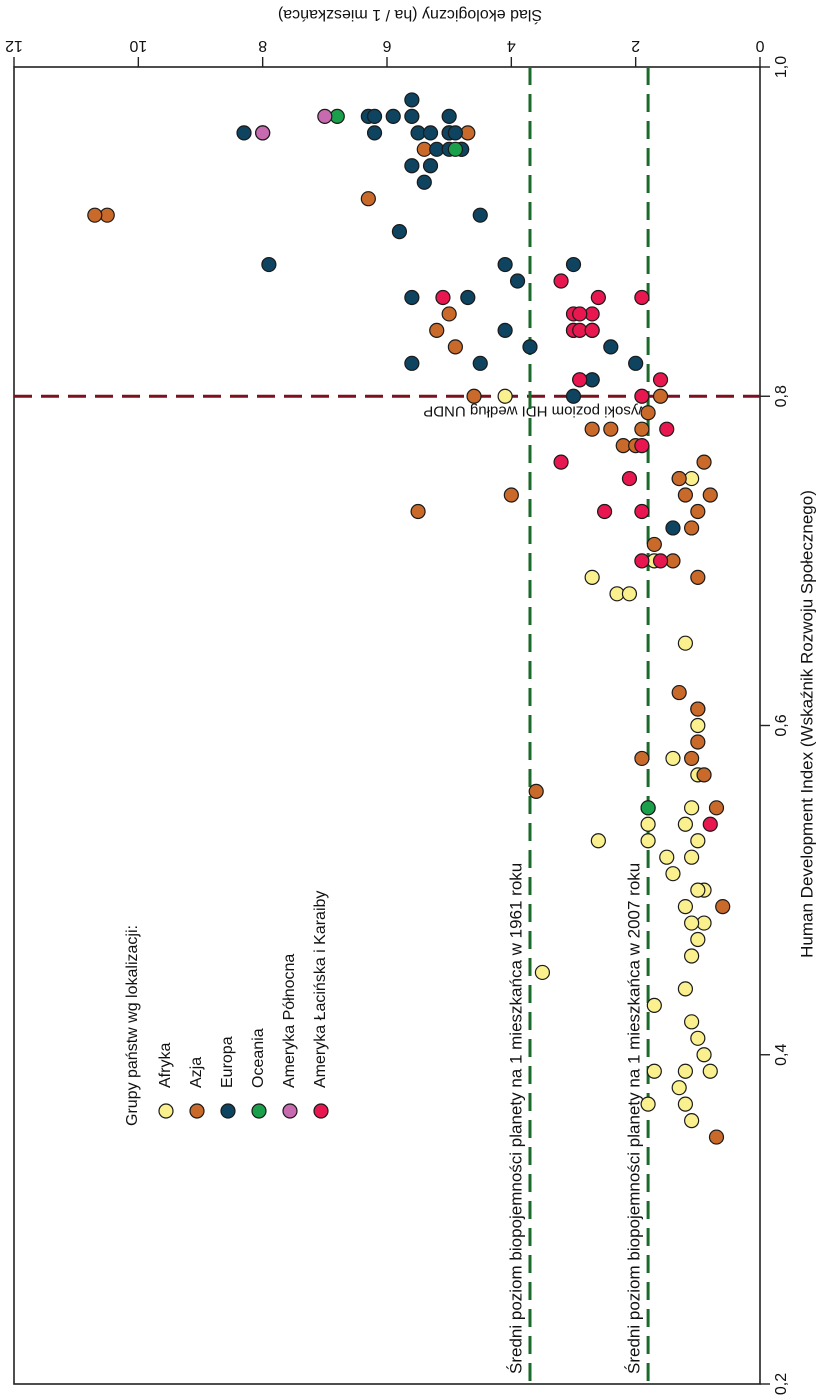 This screenshot has height=1398, width=823. Describe the element at coordinates (455, 149) in the screenshot. I see `data-point-oceania` at that location.